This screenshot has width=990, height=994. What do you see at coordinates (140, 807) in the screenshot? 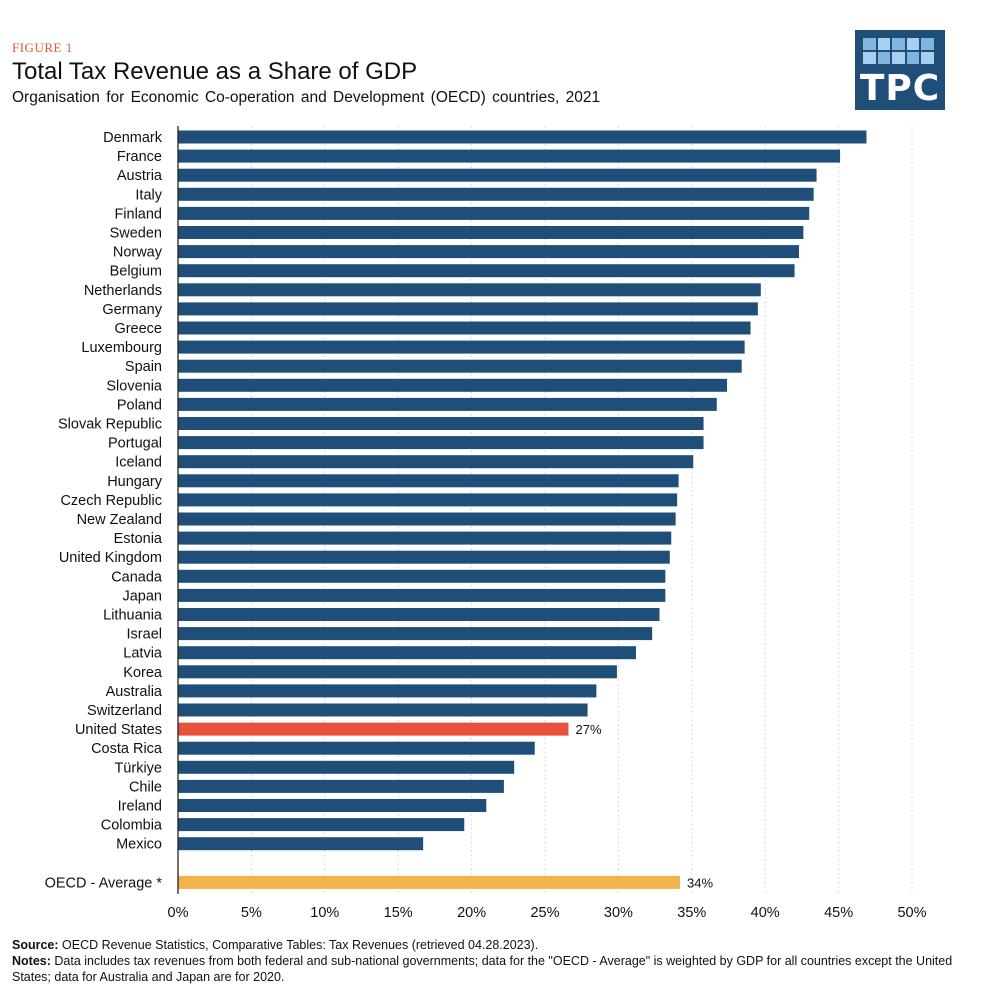
I see `category-label: Ireland` at bounding box center [140, 807].